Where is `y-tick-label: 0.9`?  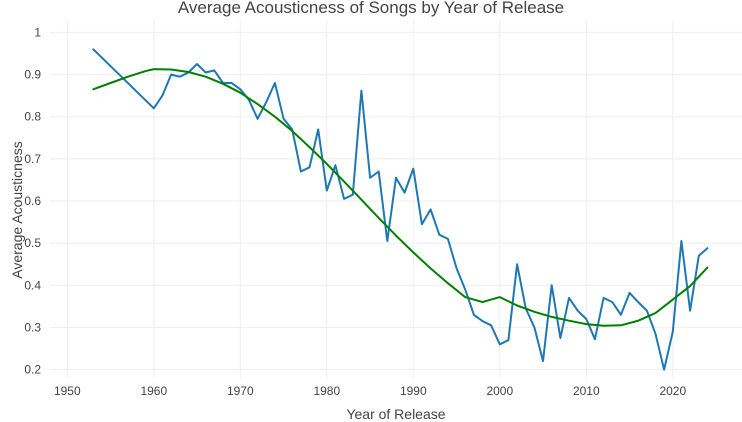 y-tick-label: 0.9 is located at coordinates (32, 75).